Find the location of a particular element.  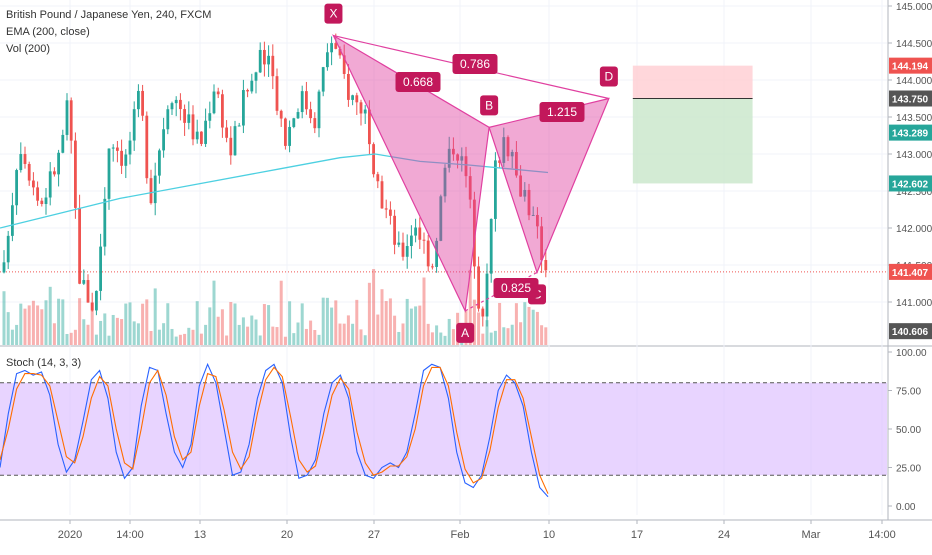

price-label: 140.606 is located at coordinates (910, 332).